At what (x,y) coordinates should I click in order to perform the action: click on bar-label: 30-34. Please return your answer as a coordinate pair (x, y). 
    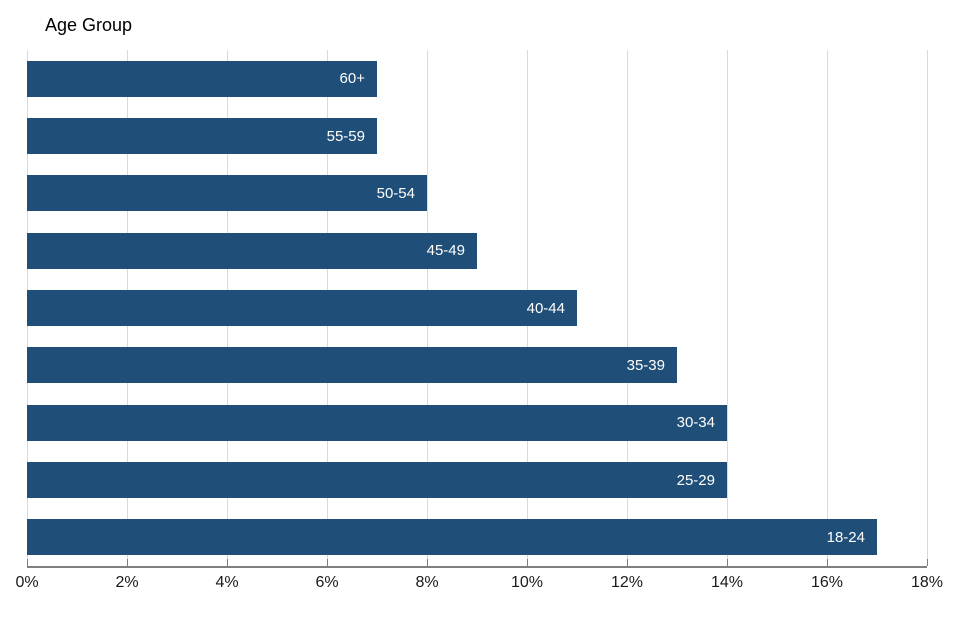
    Looking at the image, I should click on (695, 423).